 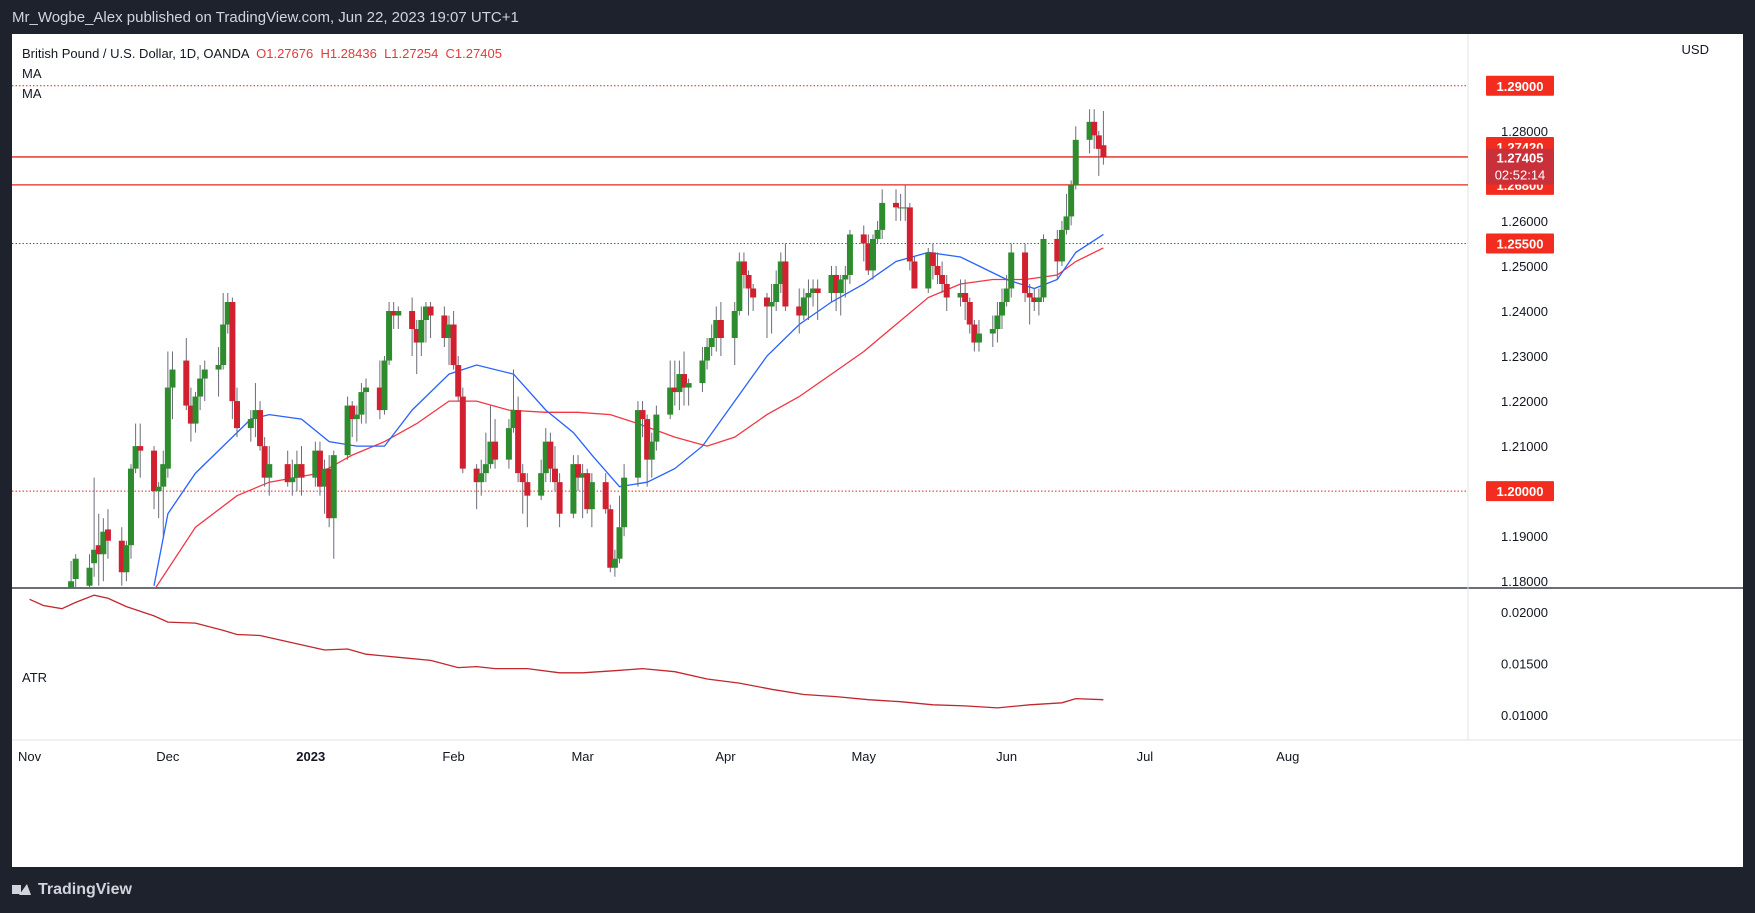 I want to click on atr-tick-label: 0.01500, so click(x=1524, y=663).